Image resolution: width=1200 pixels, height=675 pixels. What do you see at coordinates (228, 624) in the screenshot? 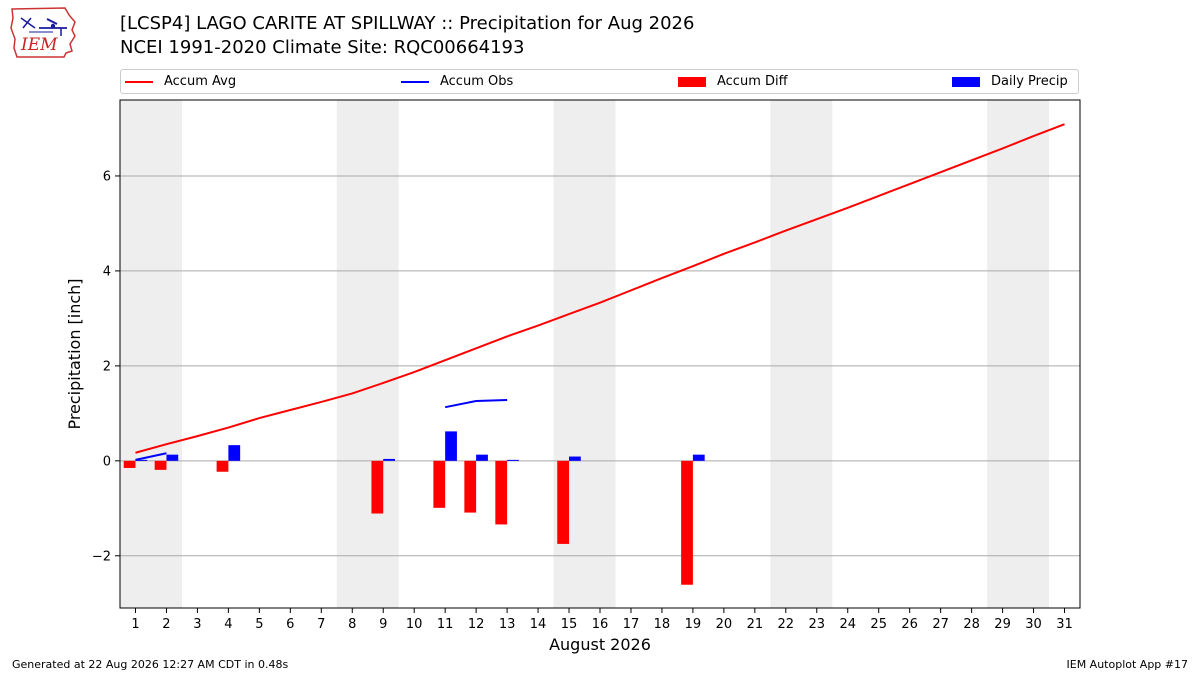
I see `x-tick-label: 4` at bounding box center [228, 624].